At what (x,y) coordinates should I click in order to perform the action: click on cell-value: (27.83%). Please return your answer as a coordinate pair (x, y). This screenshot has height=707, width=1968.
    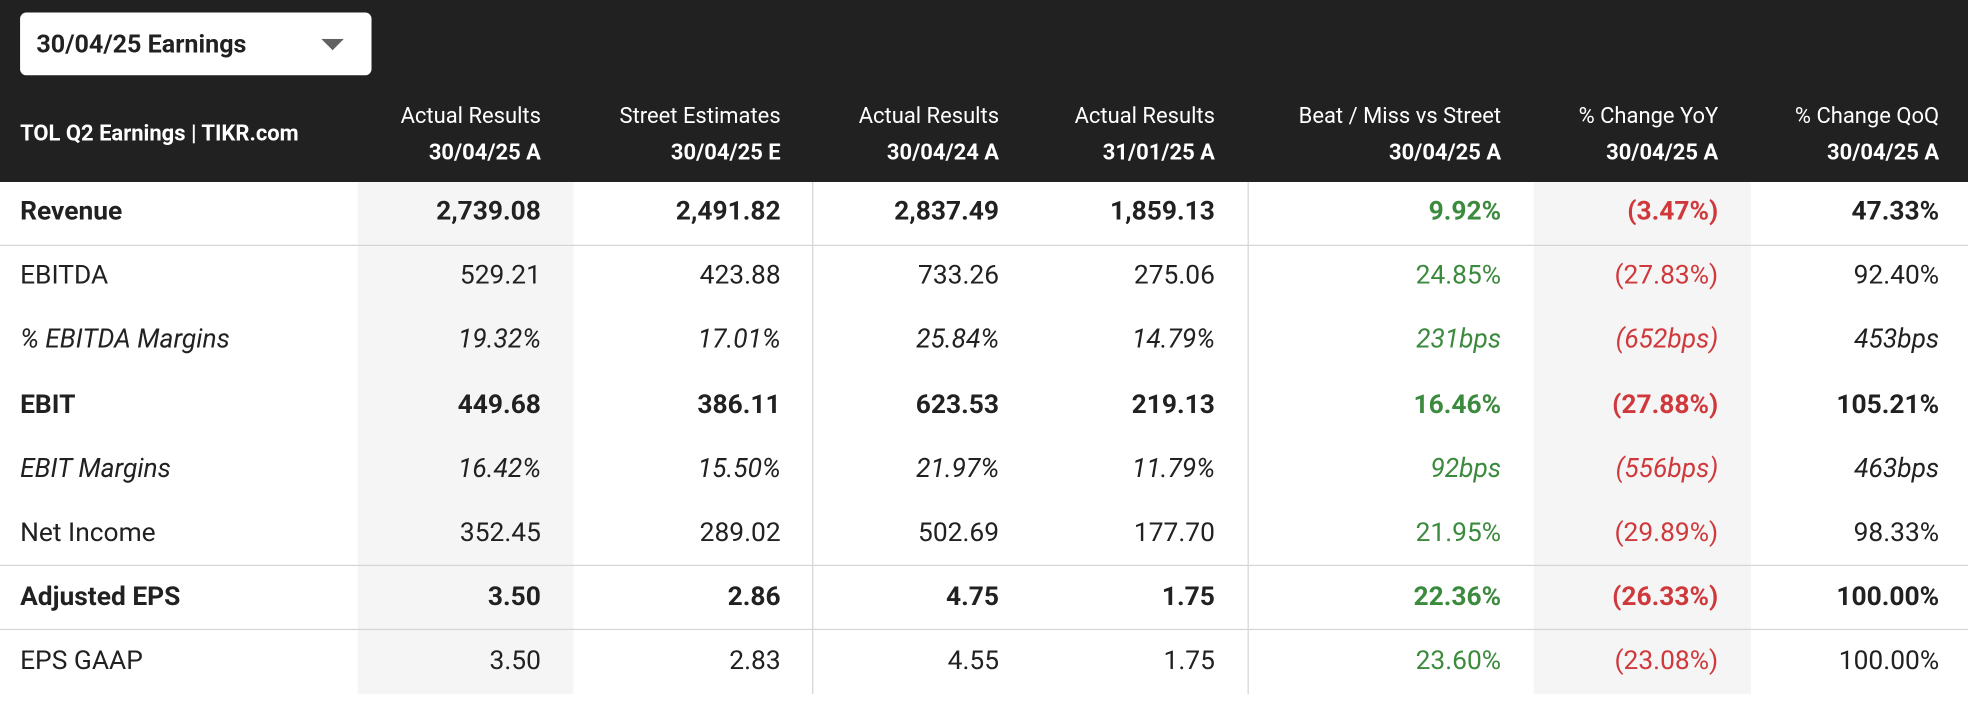
    Looking at the image, I should click on (1666, 276).